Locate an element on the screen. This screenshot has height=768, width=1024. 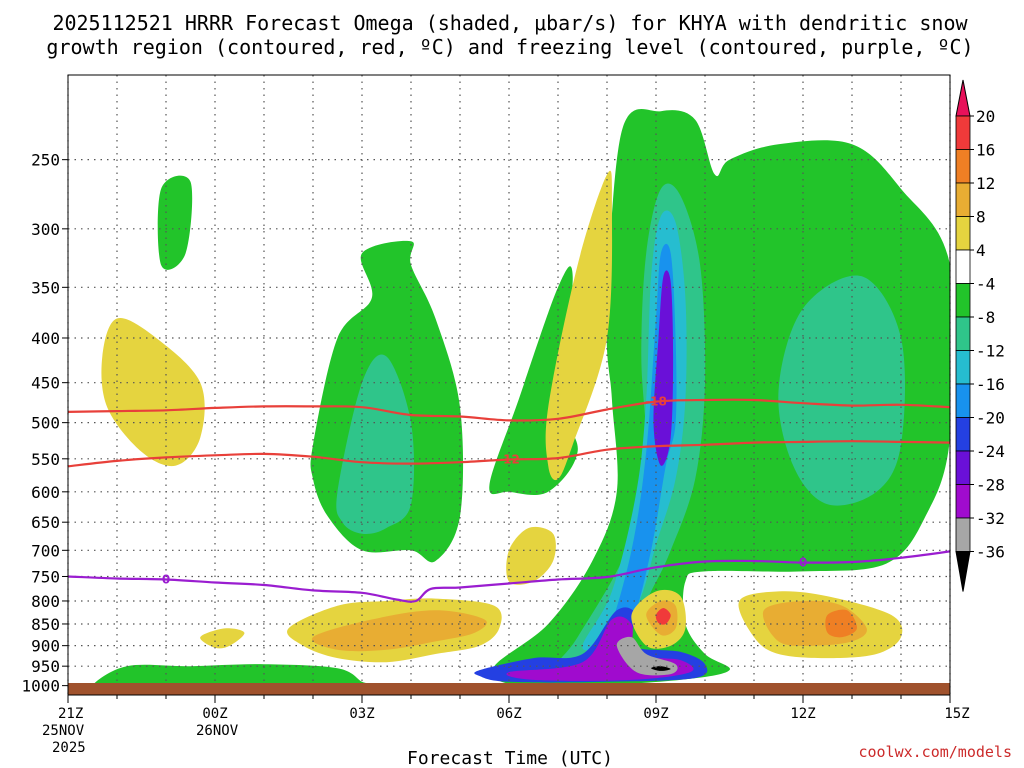
colorbar-label: -12 is located at coordinates (990, 351).